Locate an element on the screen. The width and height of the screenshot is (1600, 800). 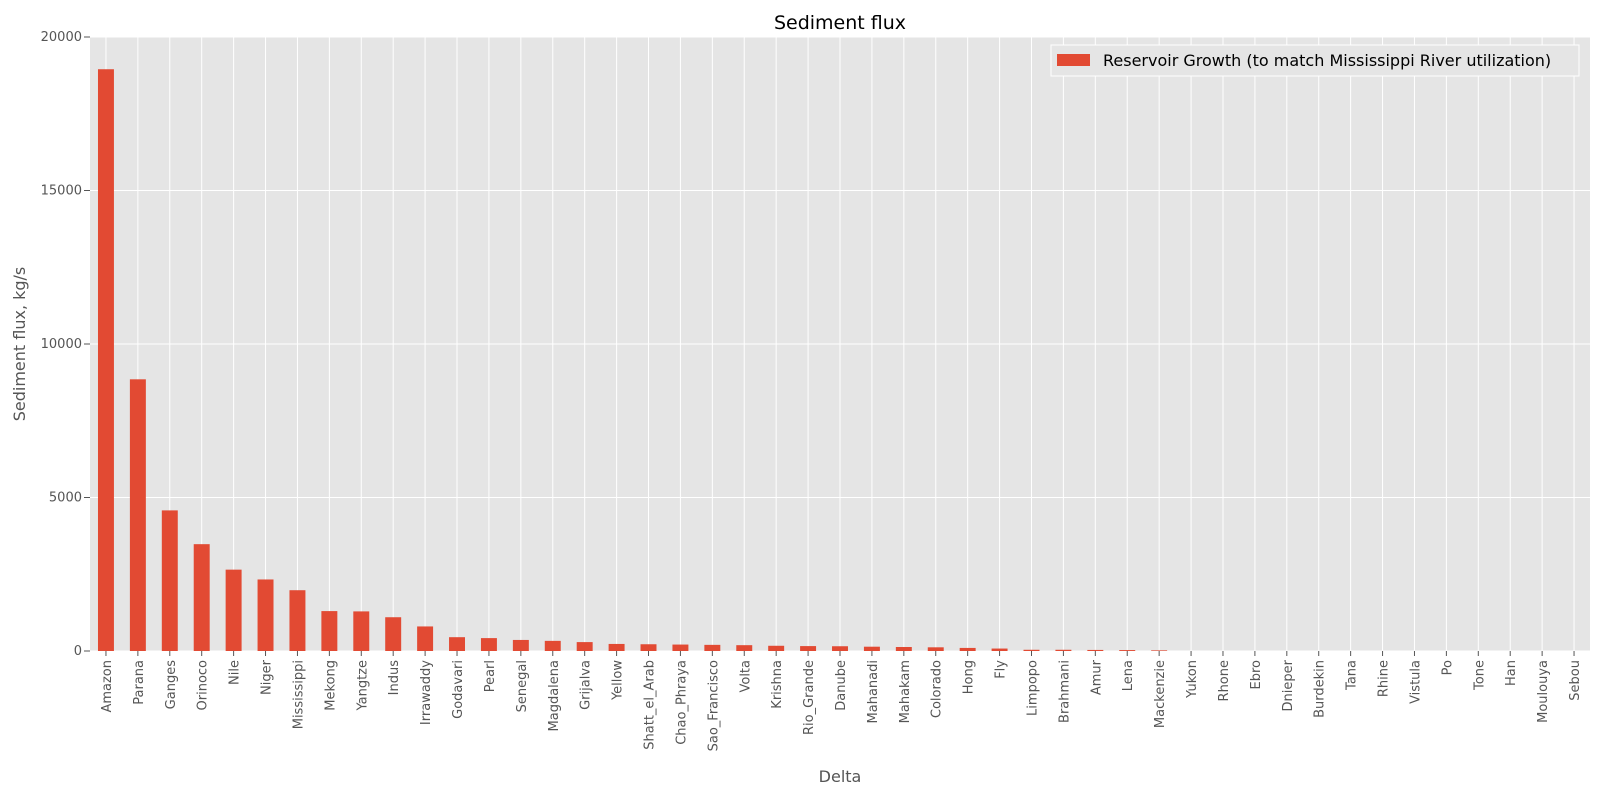
x-tick-label: Krishna is located at coordinates (777, 684).